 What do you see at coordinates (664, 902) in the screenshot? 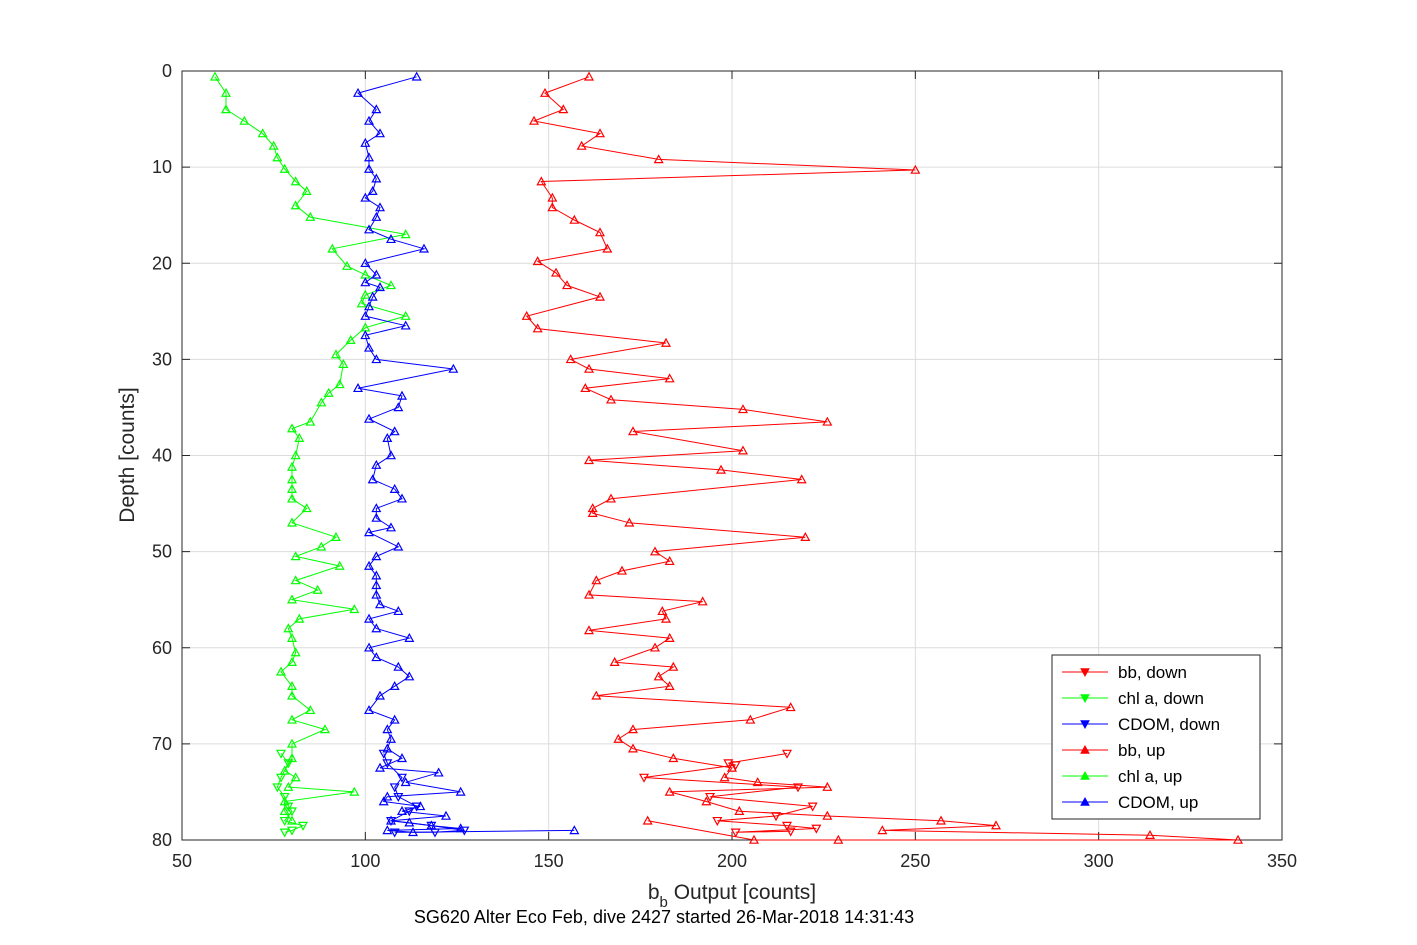
I see `x-axis-label-subscript: b` at bounding box center [664, 902].